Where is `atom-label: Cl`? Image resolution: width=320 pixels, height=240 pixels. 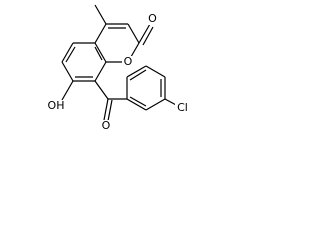 atom-label: Cl is located at coordinates (182, 107).